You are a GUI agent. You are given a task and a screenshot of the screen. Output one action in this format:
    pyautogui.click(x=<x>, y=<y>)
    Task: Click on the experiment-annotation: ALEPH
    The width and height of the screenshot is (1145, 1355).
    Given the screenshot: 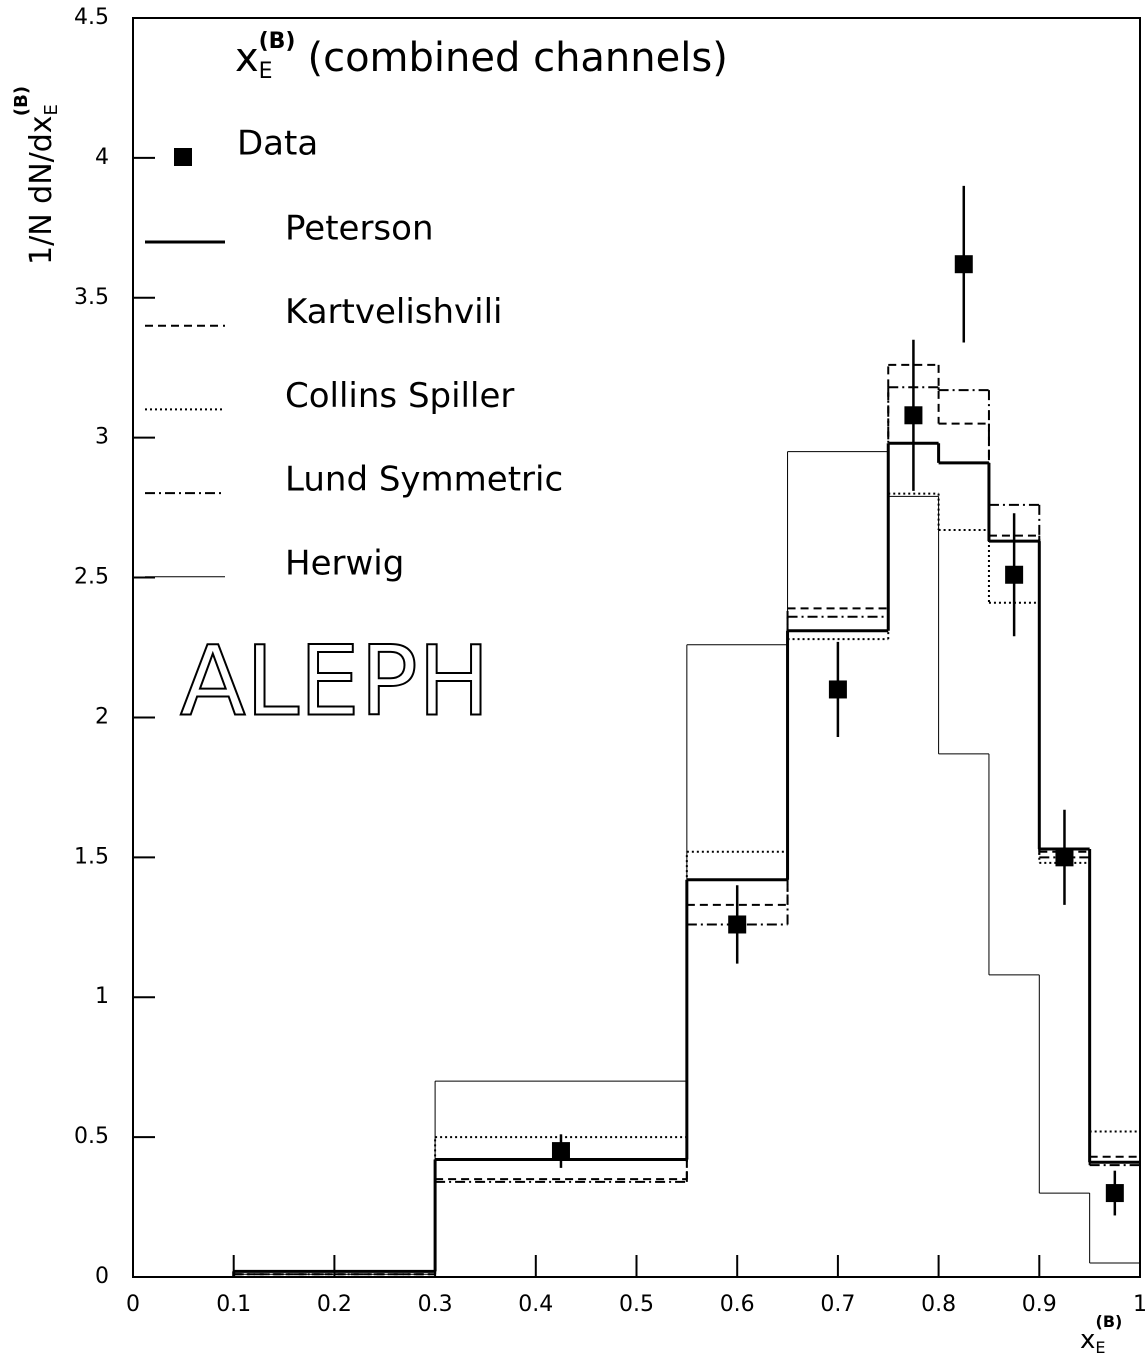 What is the action you would take?
    pyautogui.click(x=335, y=681)
    